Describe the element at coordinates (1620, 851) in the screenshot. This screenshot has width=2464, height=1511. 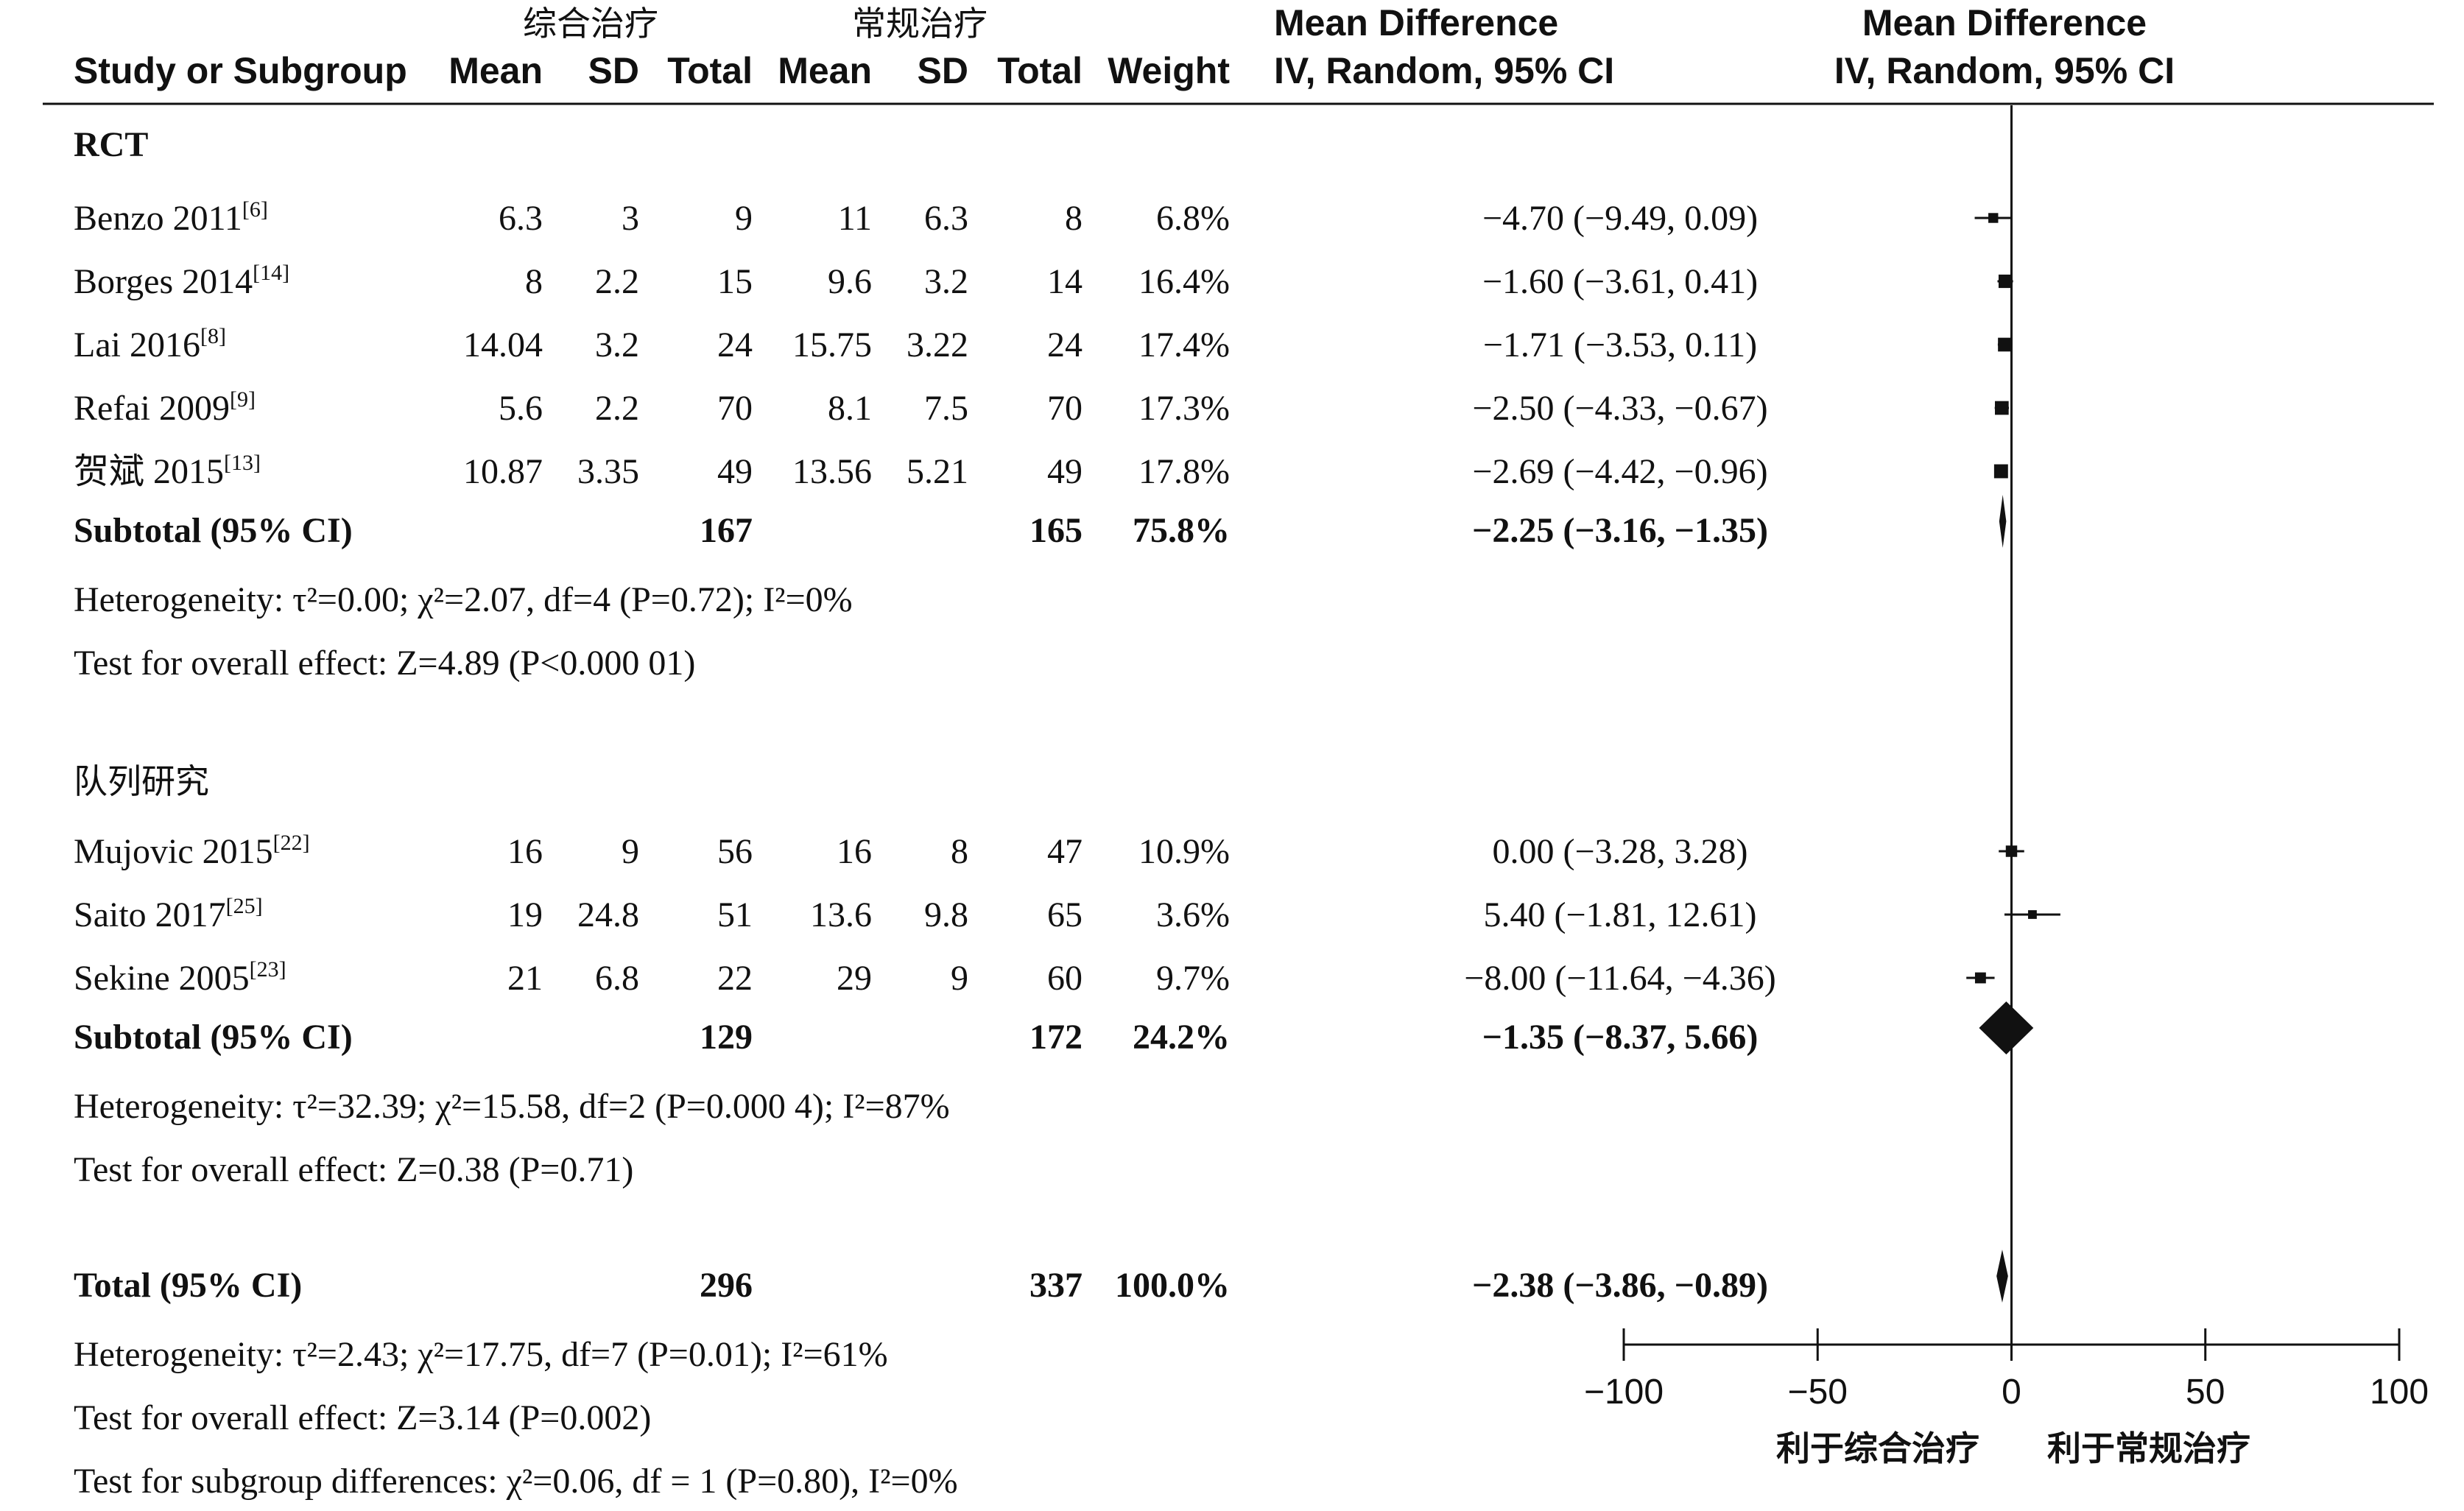
I see `study-ci-text: 0.00 (−3.28, 3.28)` at that location.